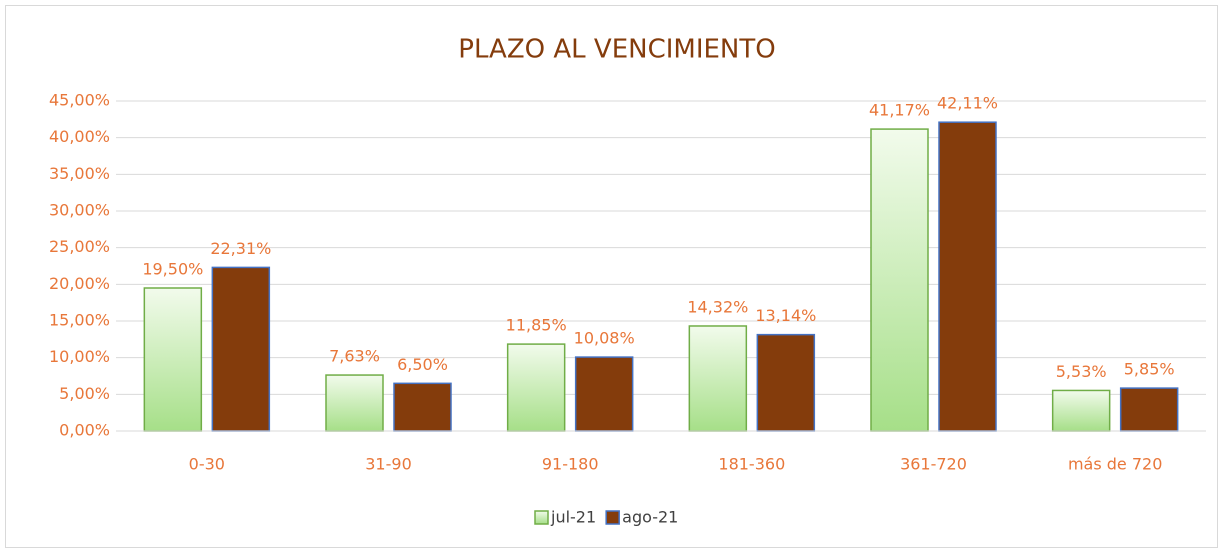  Describe the element at coordinates (84, 393) in the screenshot. I see `y-tick-label: 5,00%` at that location.